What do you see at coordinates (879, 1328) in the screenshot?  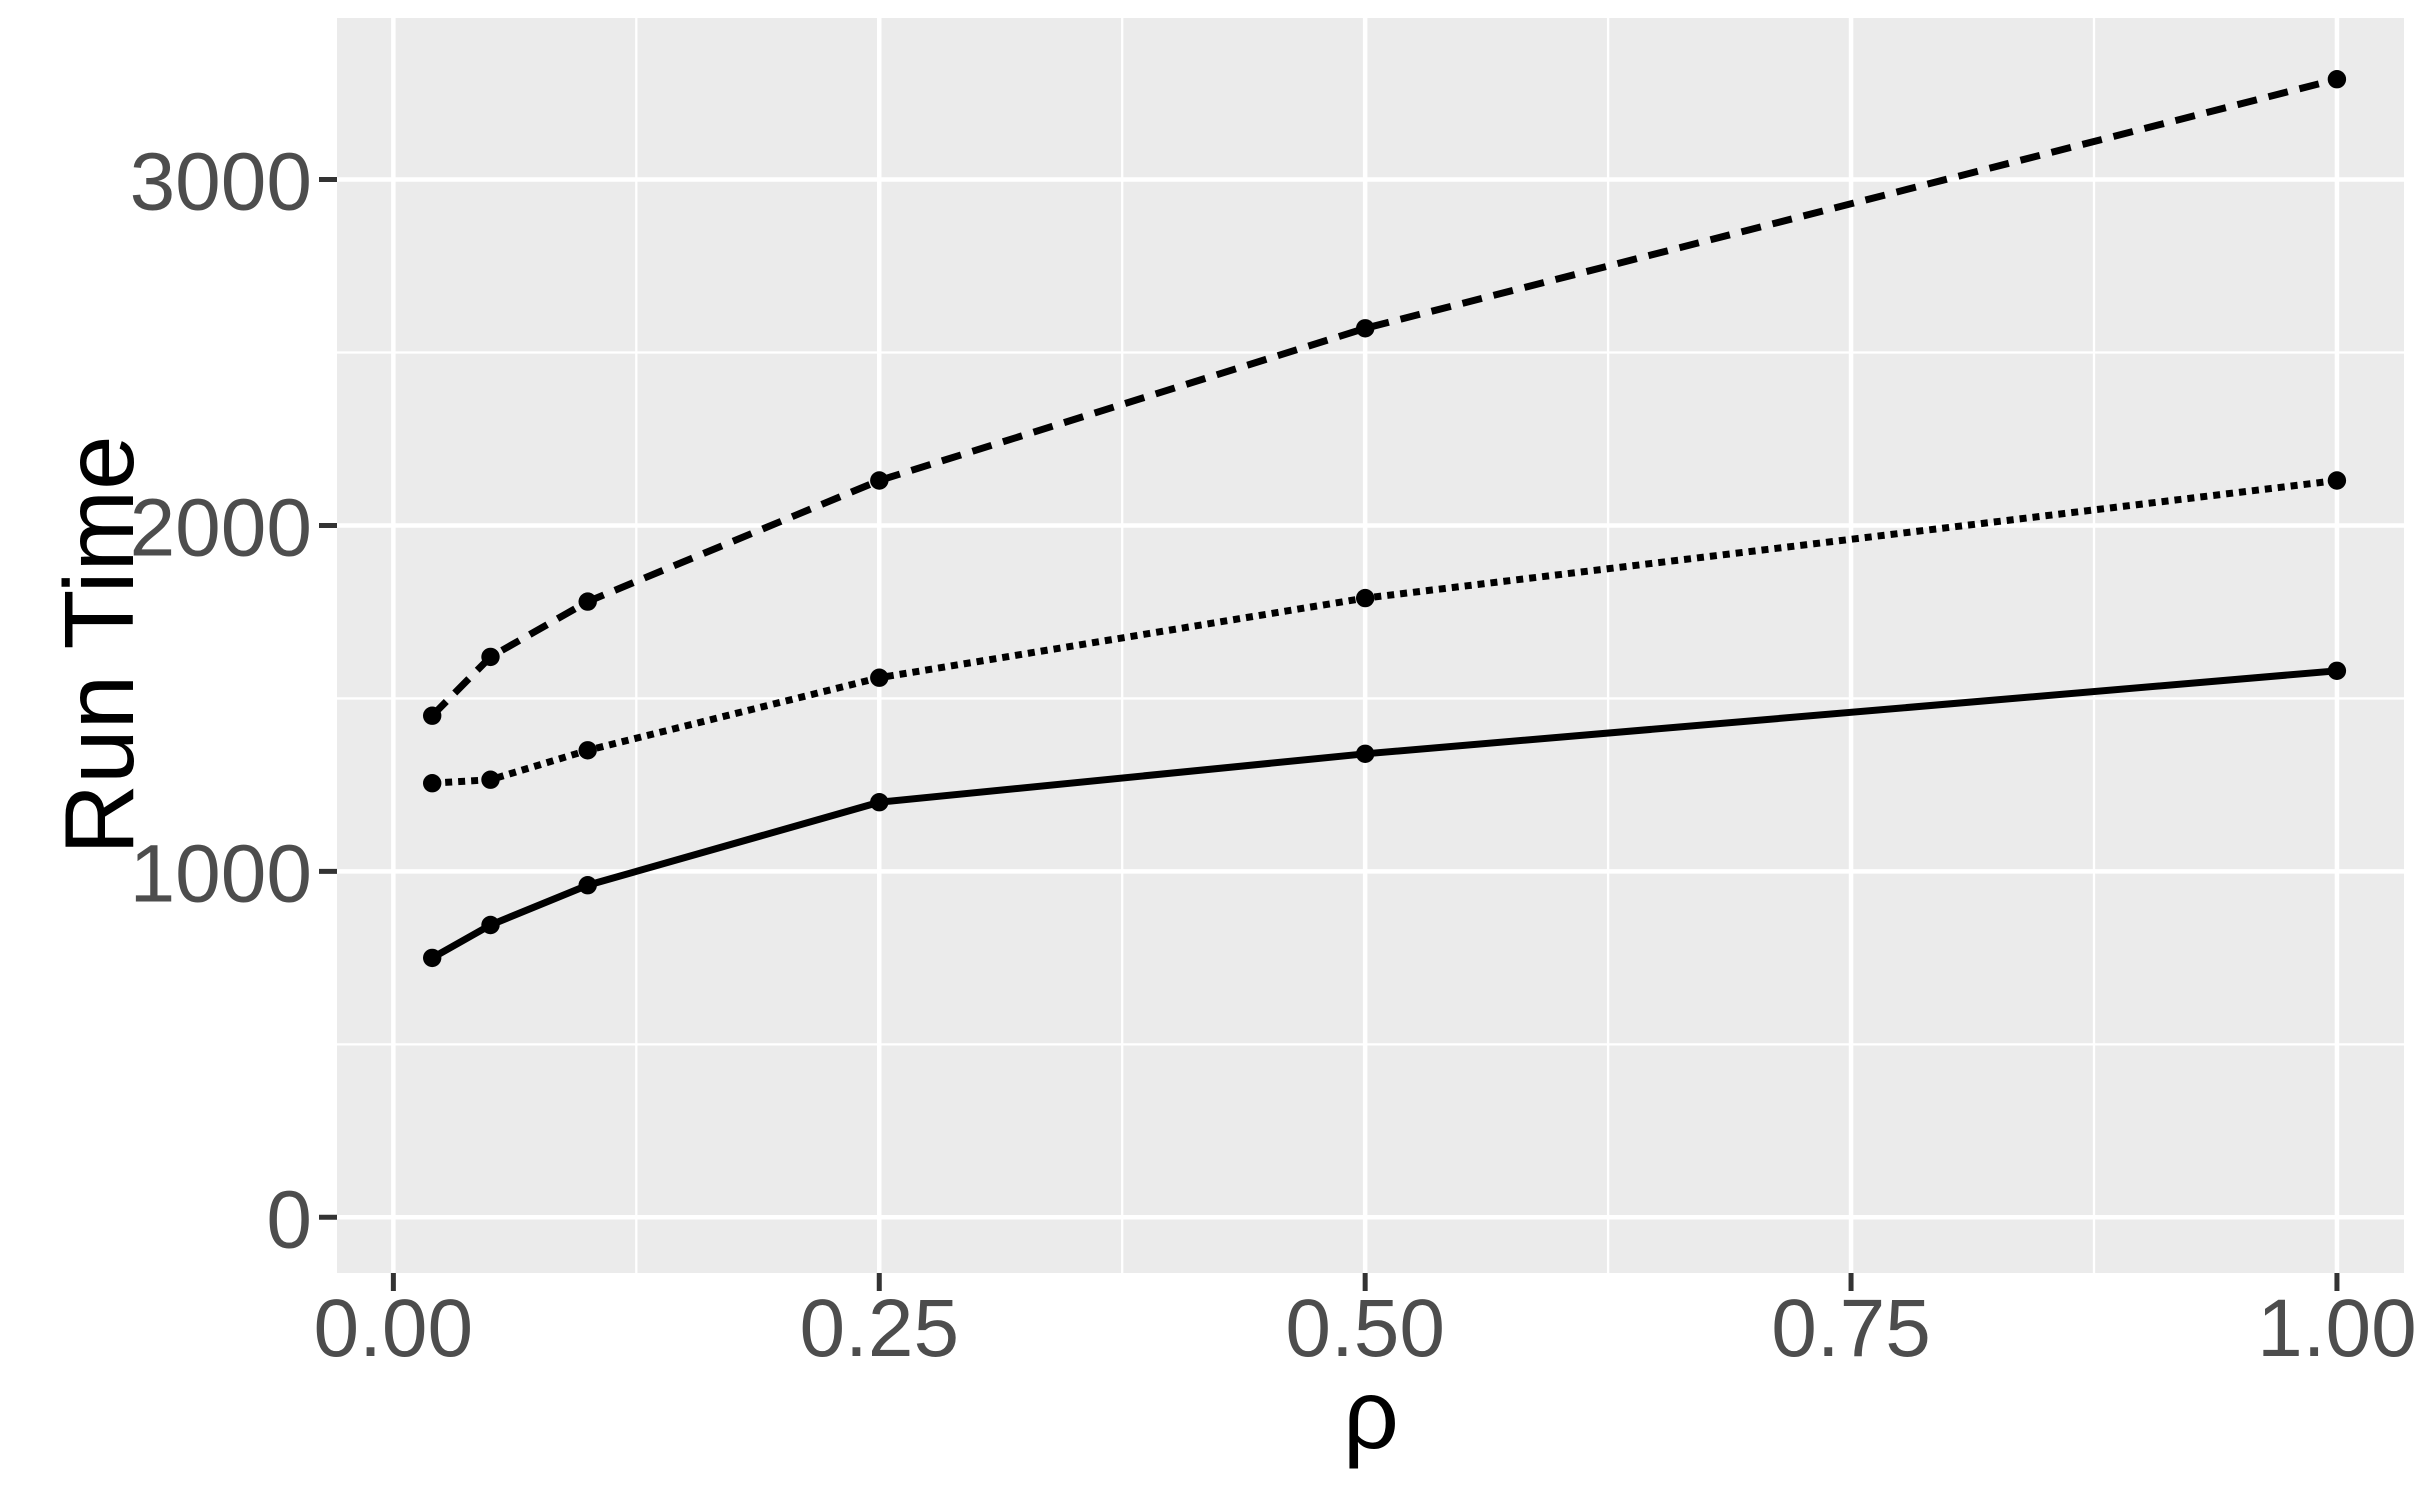 I see `x-tick-label: 0.25` at bounding box center [879, 1328].